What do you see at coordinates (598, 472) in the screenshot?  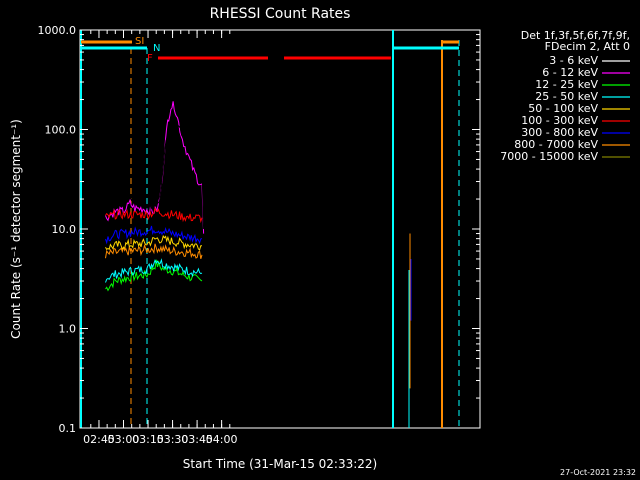 I see `footer-date: 27-Oct-2021 23:32` at bounding box center [598, 472].